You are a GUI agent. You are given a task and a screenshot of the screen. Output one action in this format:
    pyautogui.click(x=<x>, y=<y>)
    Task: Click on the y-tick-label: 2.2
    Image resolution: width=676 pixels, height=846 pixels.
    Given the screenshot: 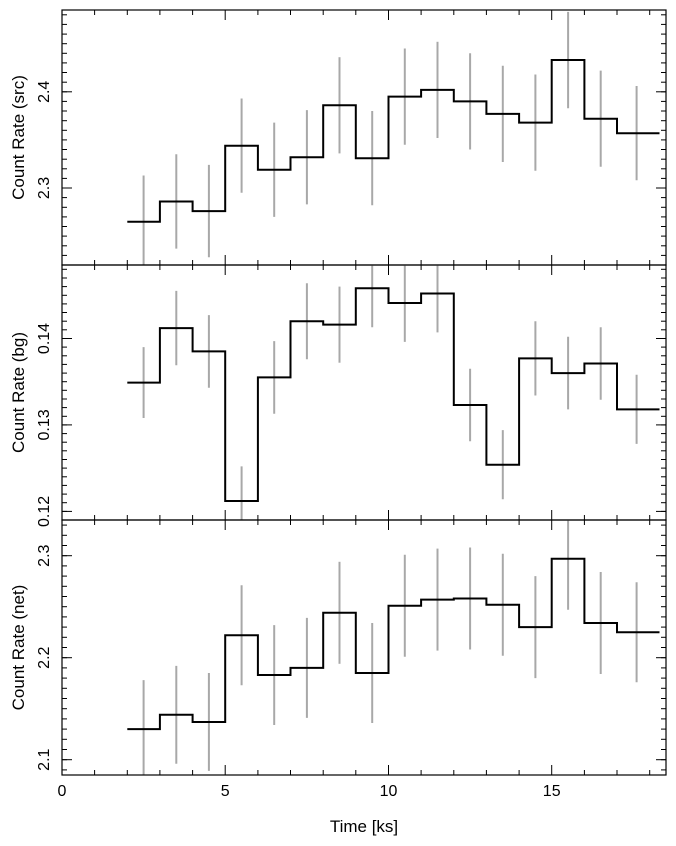 What is the action you would take?
    pyautogui.click(x=44, y=657)
    